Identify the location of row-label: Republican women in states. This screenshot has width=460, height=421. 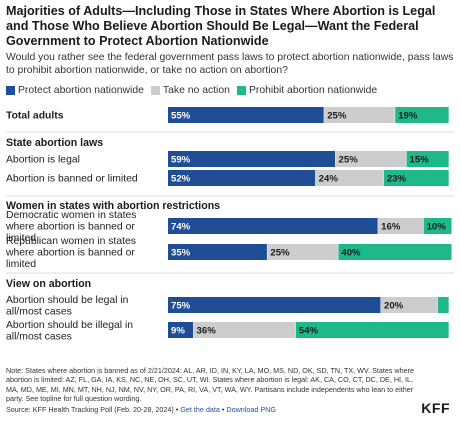
(71, 241).